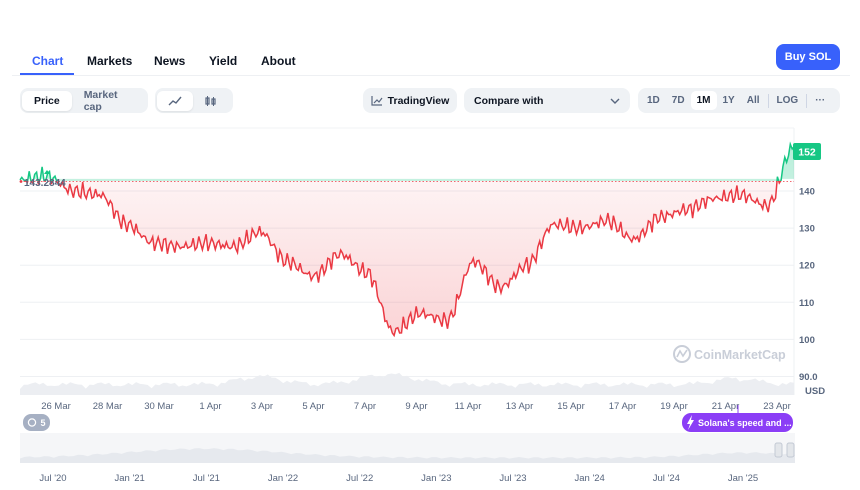 Image resolution: width=860 pixels, height=490 pixels. What do you see at coordinates (807, 229) in the screenshot?
I see `y-tick-label: 130` at bounding box center [807, 229].